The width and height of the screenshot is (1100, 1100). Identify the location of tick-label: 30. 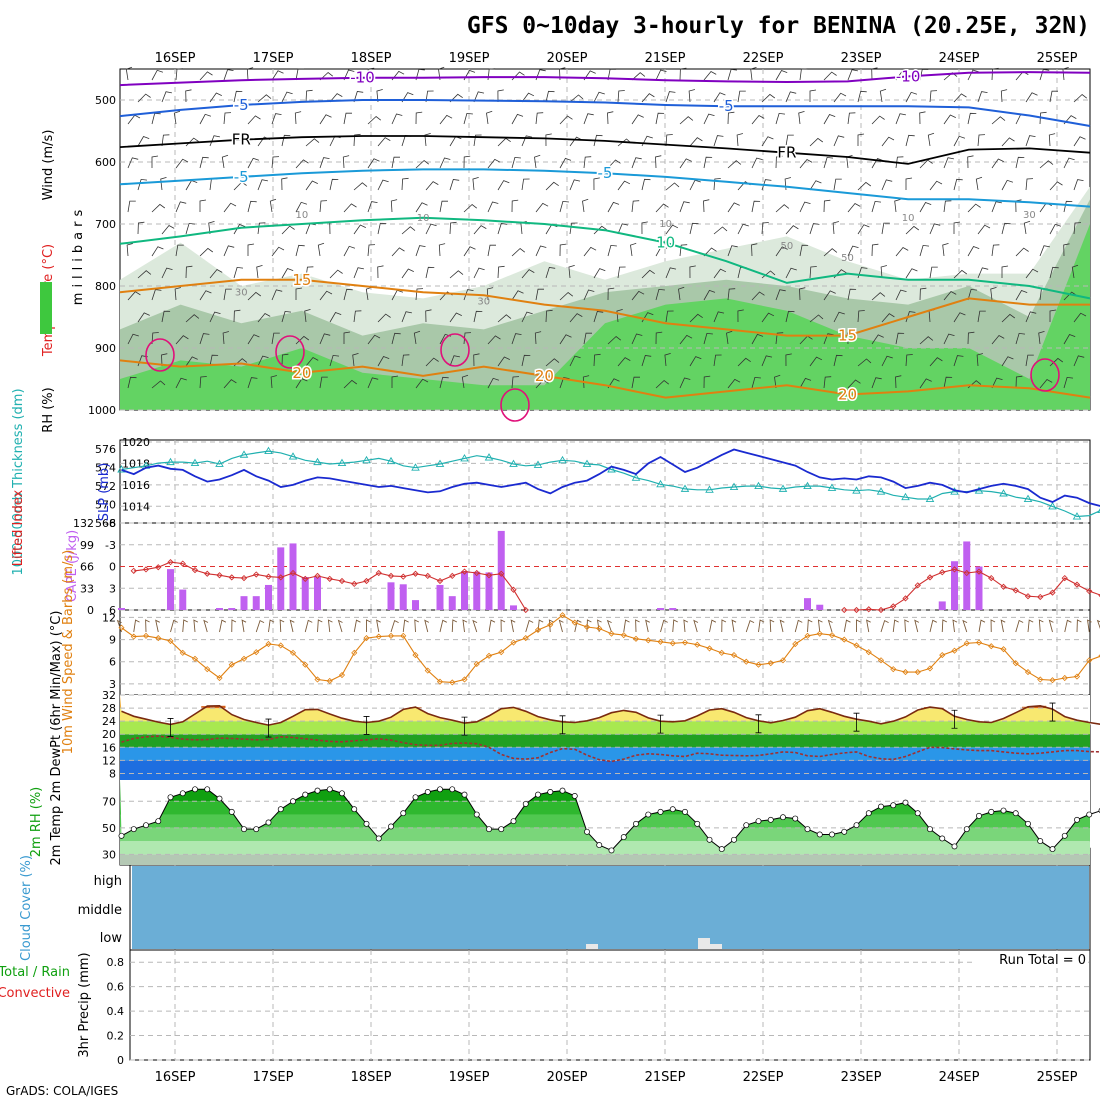
(109, 854).